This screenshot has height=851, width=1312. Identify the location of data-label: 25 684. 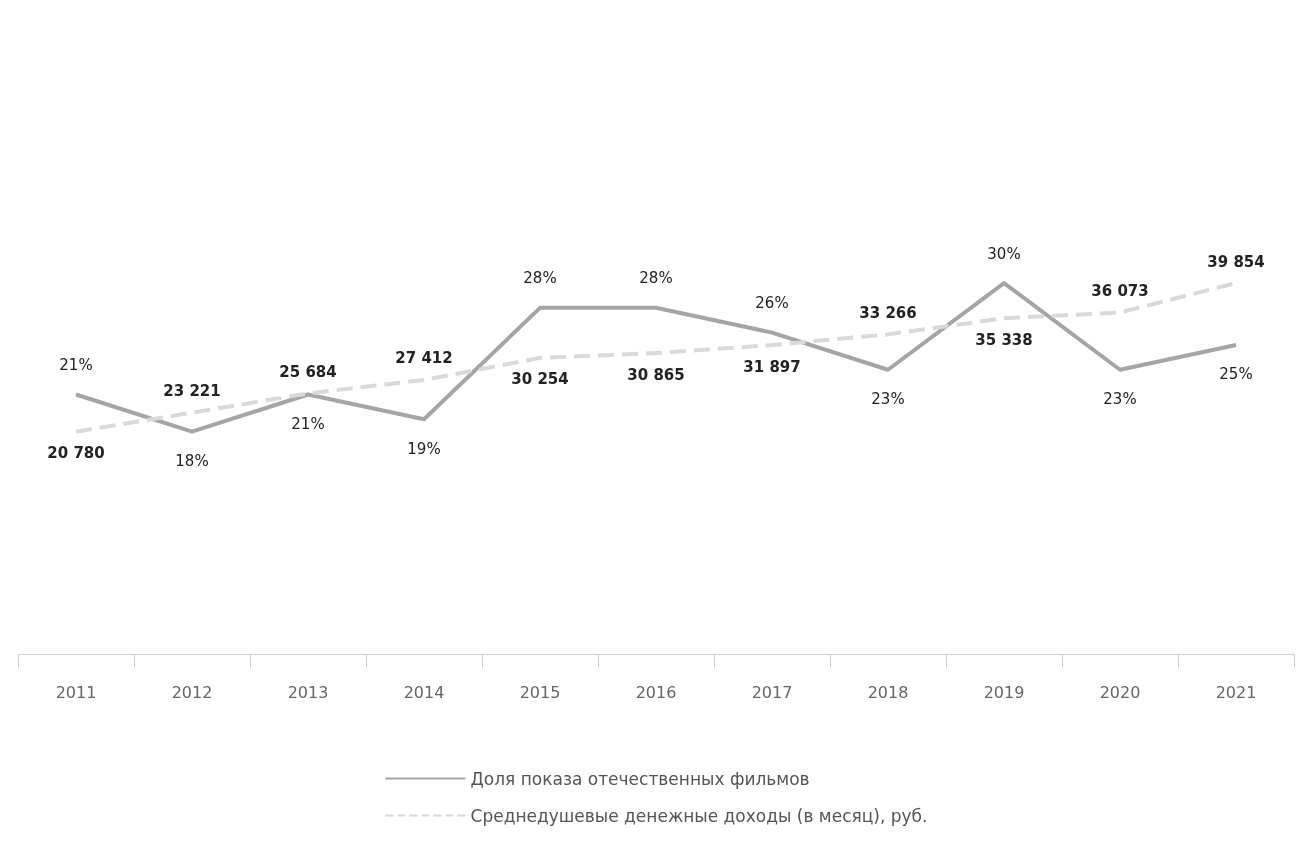
(308, 371).